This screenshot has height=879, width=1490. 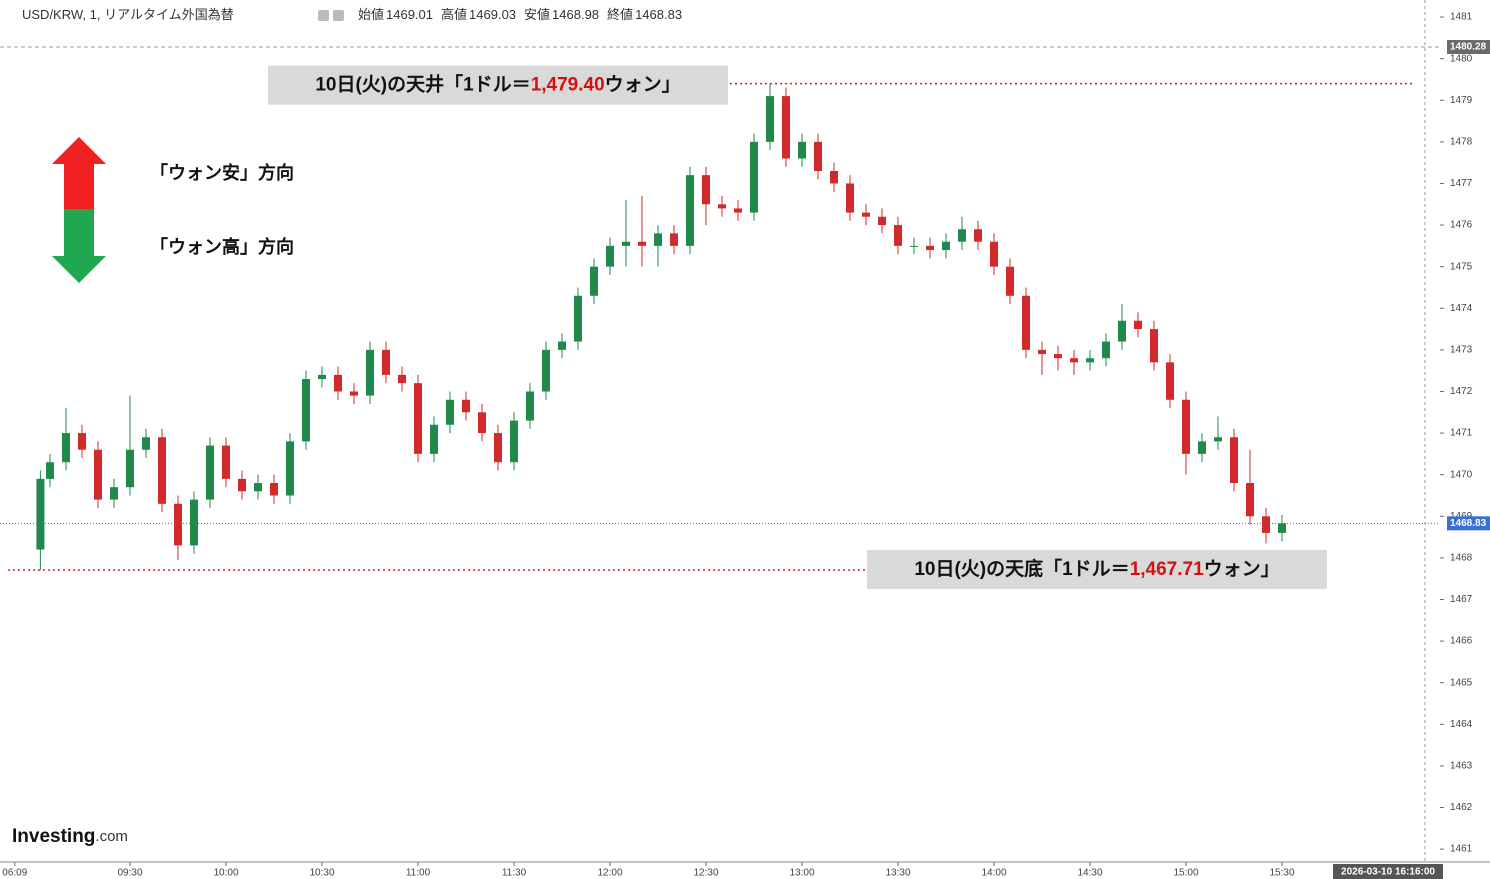 I want to click on arrow-up, so click(x=79, y=173).